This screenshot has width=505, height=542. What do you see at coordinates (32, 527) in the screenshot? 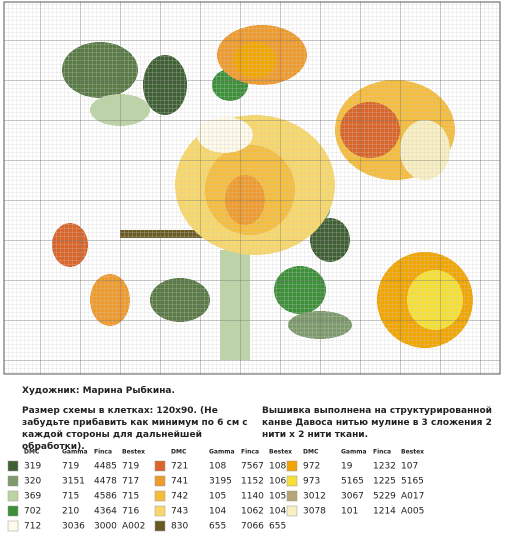
I see `key-cell: 712` at bounding box center [32, 527].